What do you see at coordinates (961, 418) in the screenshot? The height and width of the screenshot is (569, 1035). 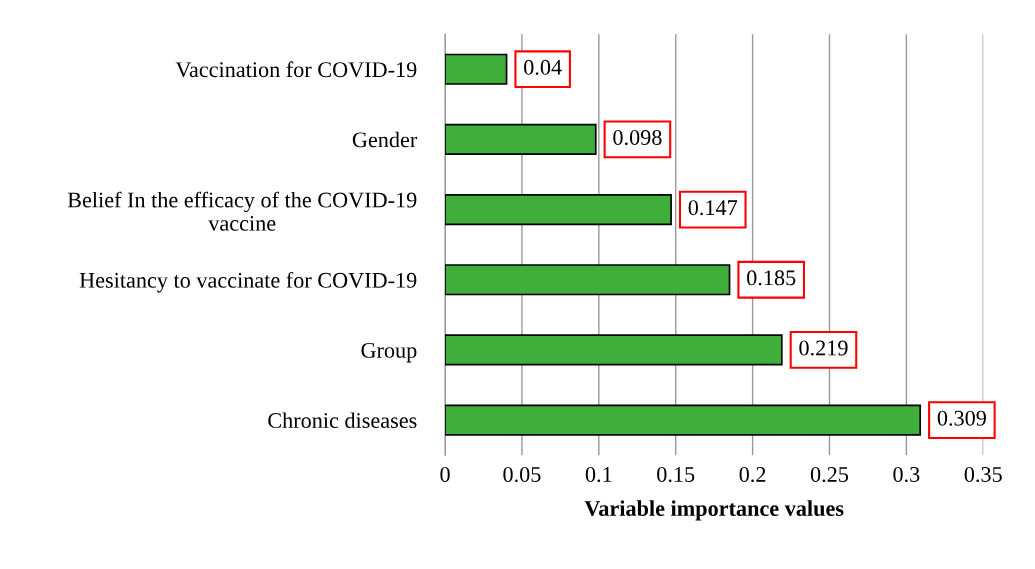 I see `data-label: 0.309` at bounding box center [961, 418].